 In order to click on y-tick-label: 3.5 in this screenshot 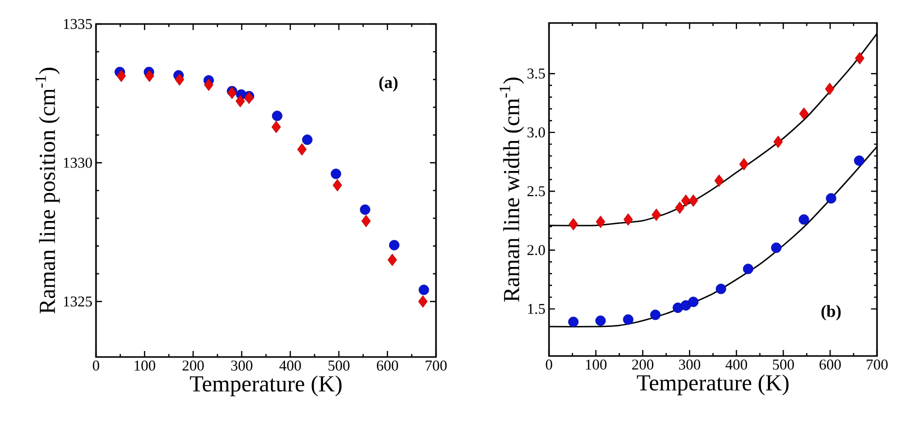, I will do `click(536, 73)`.